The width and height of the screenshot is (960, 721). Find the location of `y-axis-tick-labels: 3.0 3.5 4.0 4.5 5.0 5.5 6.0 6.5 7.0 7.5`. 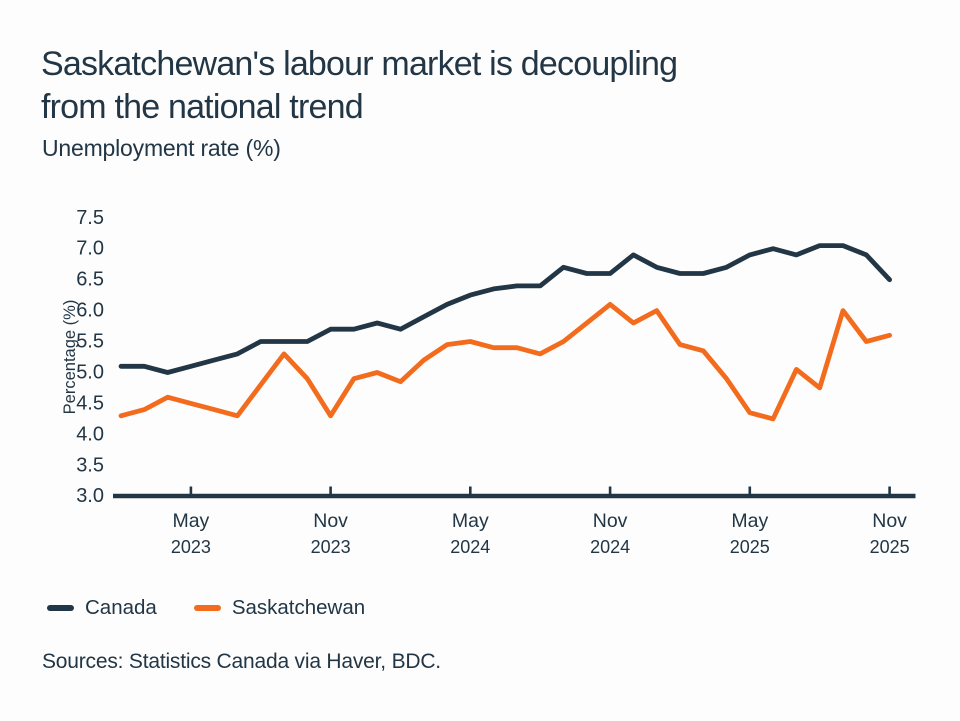

y-axis-tick-labels: 3.0 3.5 4.0 4.5 5.0 5.5 6.0 6.5 7.0 7.5 is located at coordinates (90, 357).